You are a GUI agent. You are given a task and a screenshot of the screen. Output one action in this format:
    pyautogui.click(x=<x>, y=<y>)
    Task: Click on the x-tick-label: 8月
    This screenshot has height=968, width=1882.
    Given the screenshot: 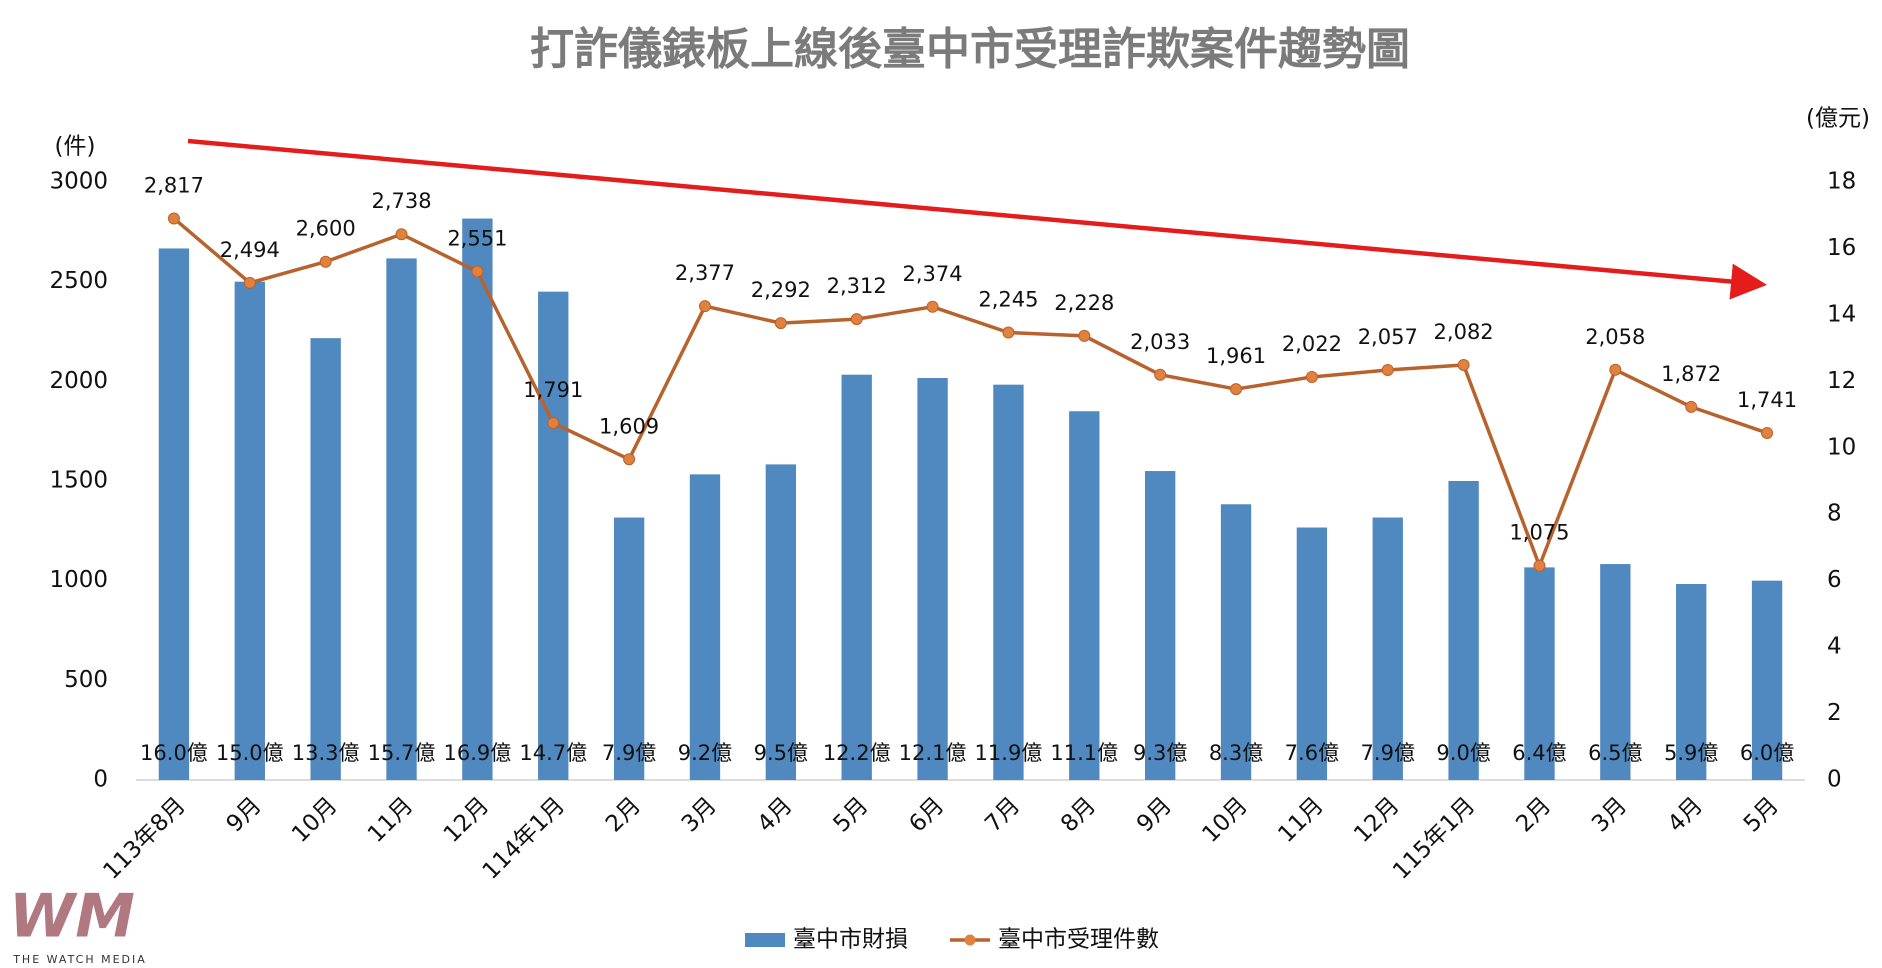 What is the action you would take?
    pyautogui.click(x=1078, y=814)
    